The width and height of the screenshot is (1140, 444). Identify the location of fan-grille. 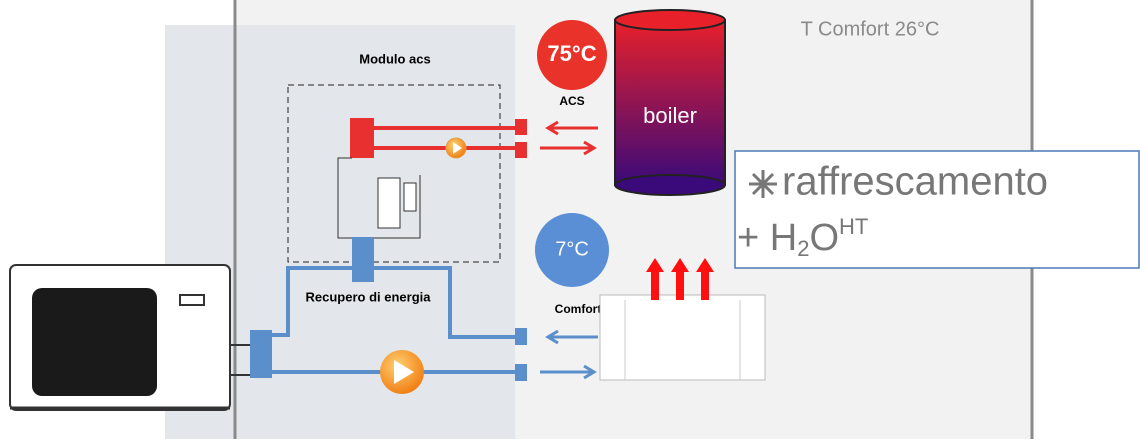
(94, 342).